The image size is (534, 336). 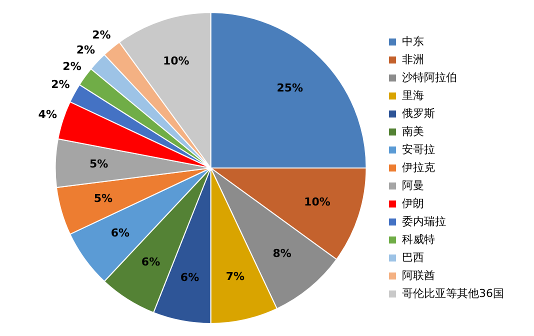 I want to click on legend-label: 中东, so click(x=413, y=41).